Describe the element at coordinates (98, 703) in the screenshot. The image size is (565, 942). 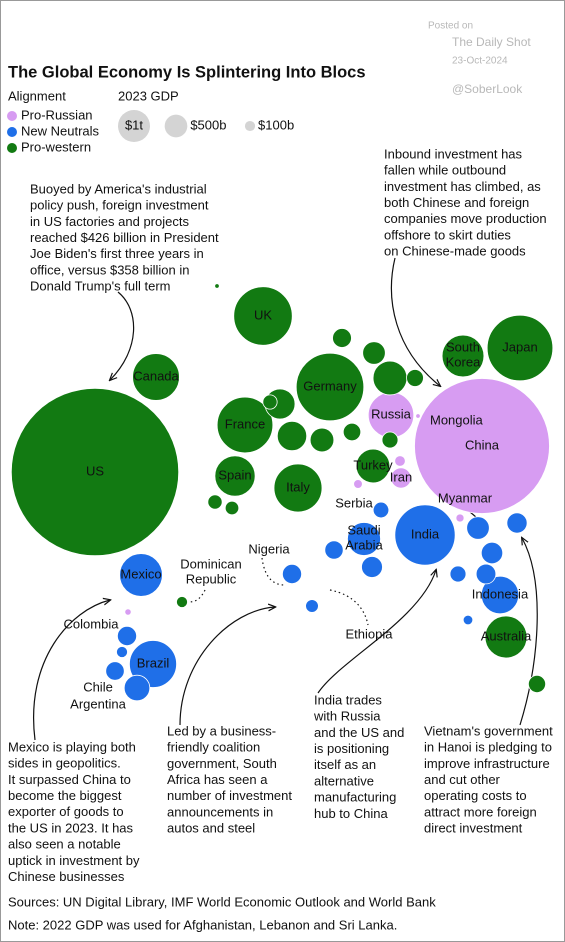
I see `bubble-label: Argentina` at that location.